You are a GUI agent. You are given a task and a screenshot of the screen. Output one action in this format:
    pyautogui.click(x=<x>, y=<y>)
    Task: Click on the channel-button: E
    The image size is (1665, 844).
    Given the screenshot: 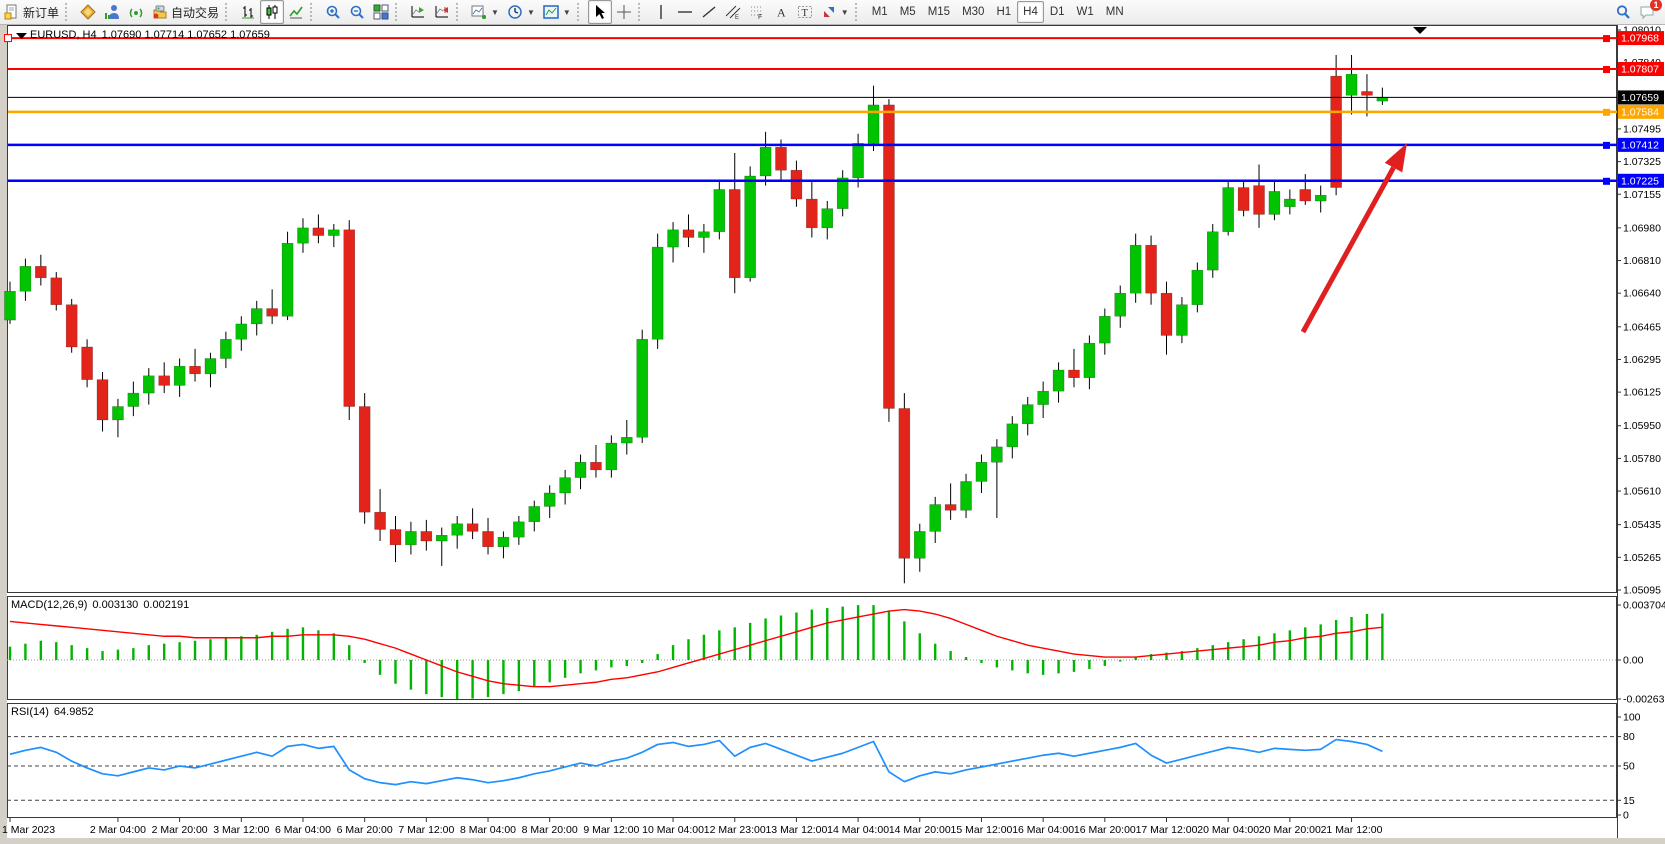 What is the action you would take?
    pyautogui.click(x=733, y=12)
    